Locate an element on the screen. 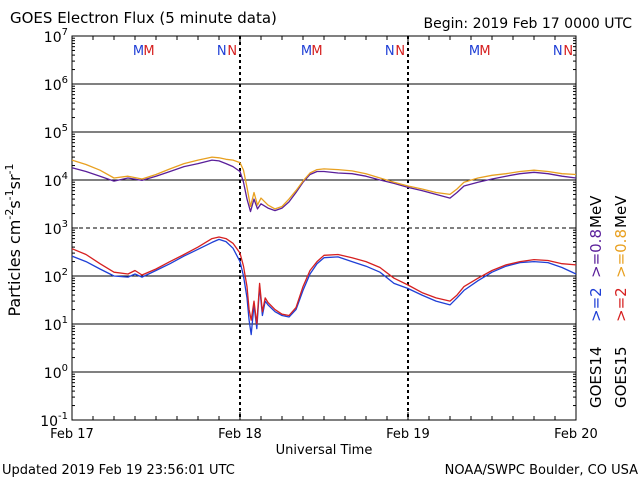  y-tick-label: 10⁻¹ is located at coordinates (54, 420).